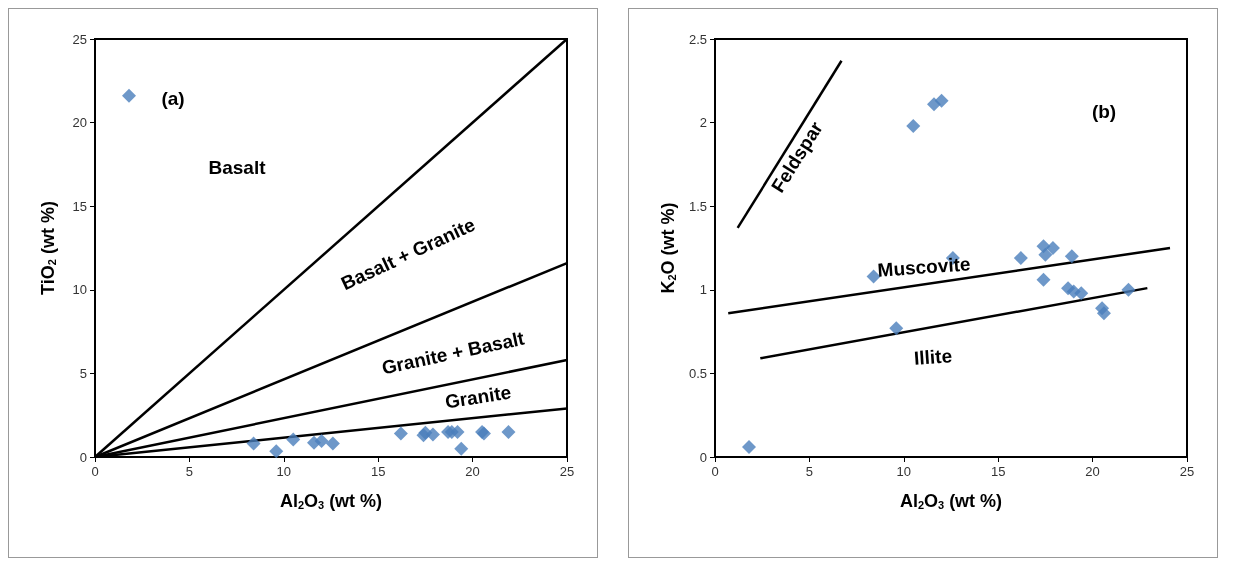  Describe the element at coordinates (79, 206) in the screenshot. I see `y-tick-label: 15` at that location.